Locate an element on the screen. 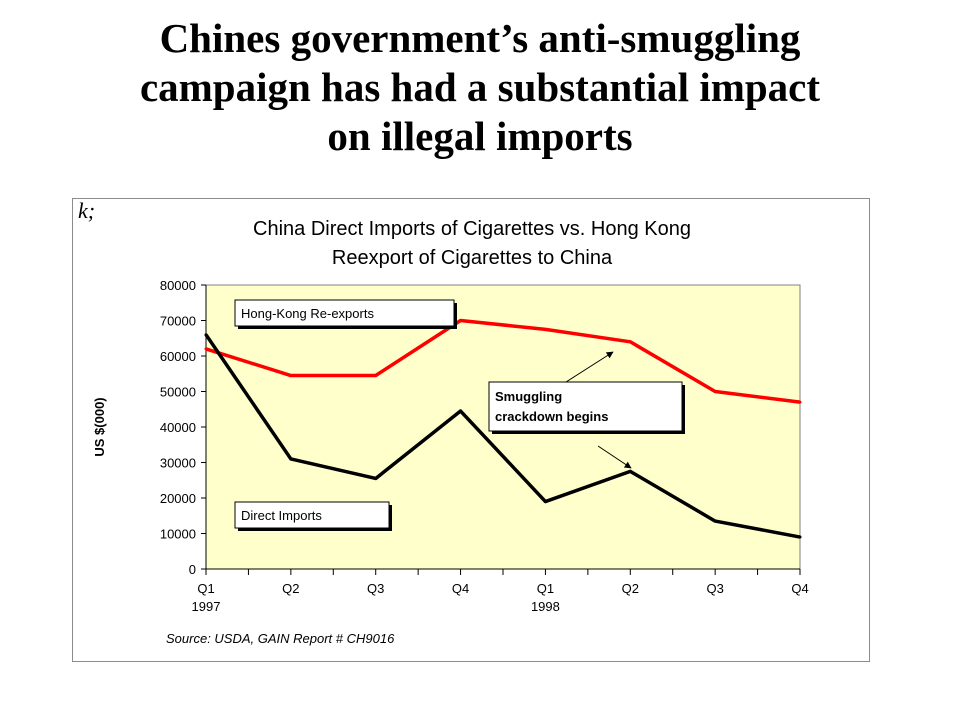 The height and width of the screenshot is (720, 960). slide-title-line: campaign has had a substantial impact is located at coordinates (480, 87).